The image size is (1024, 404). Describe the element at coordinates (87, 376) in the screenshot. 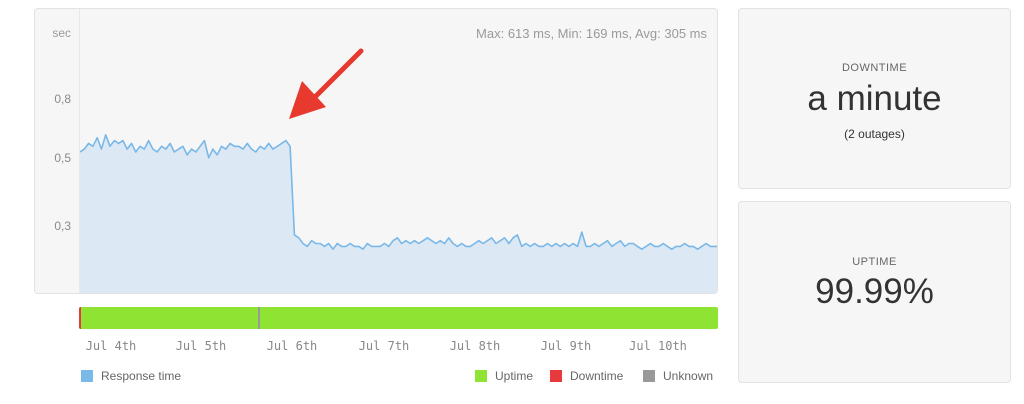

I see `response-time-swatch` at that location.